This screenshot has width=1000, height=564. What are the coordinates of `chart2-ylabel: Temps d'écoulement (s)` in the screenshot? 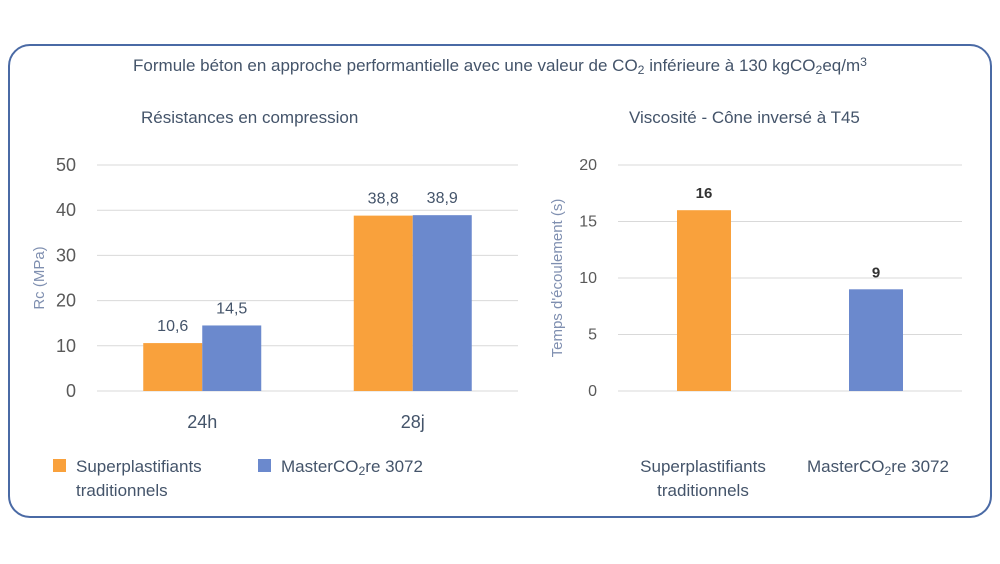 It's located at (557, 278).